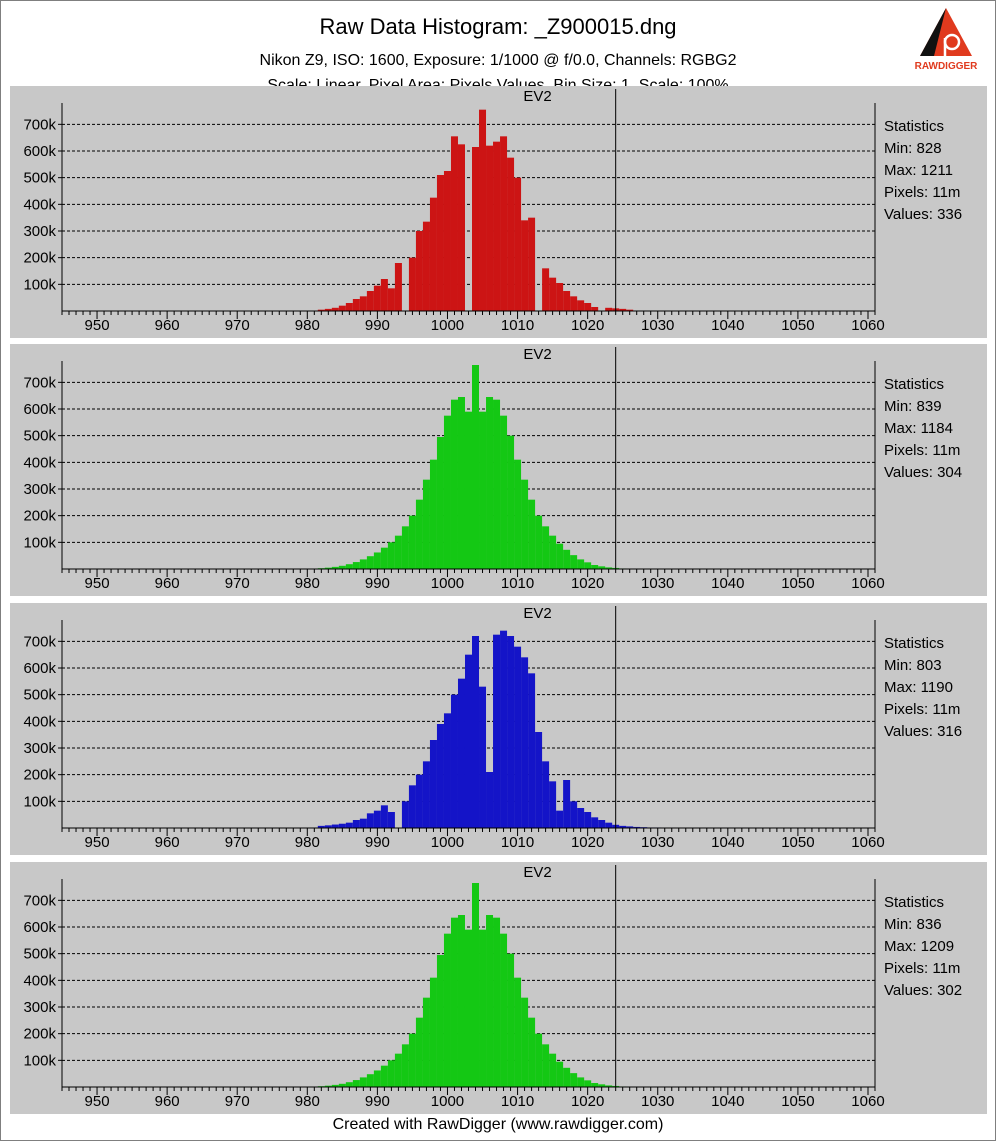  I want to click on ev-label: EV2, so click(537, 613).